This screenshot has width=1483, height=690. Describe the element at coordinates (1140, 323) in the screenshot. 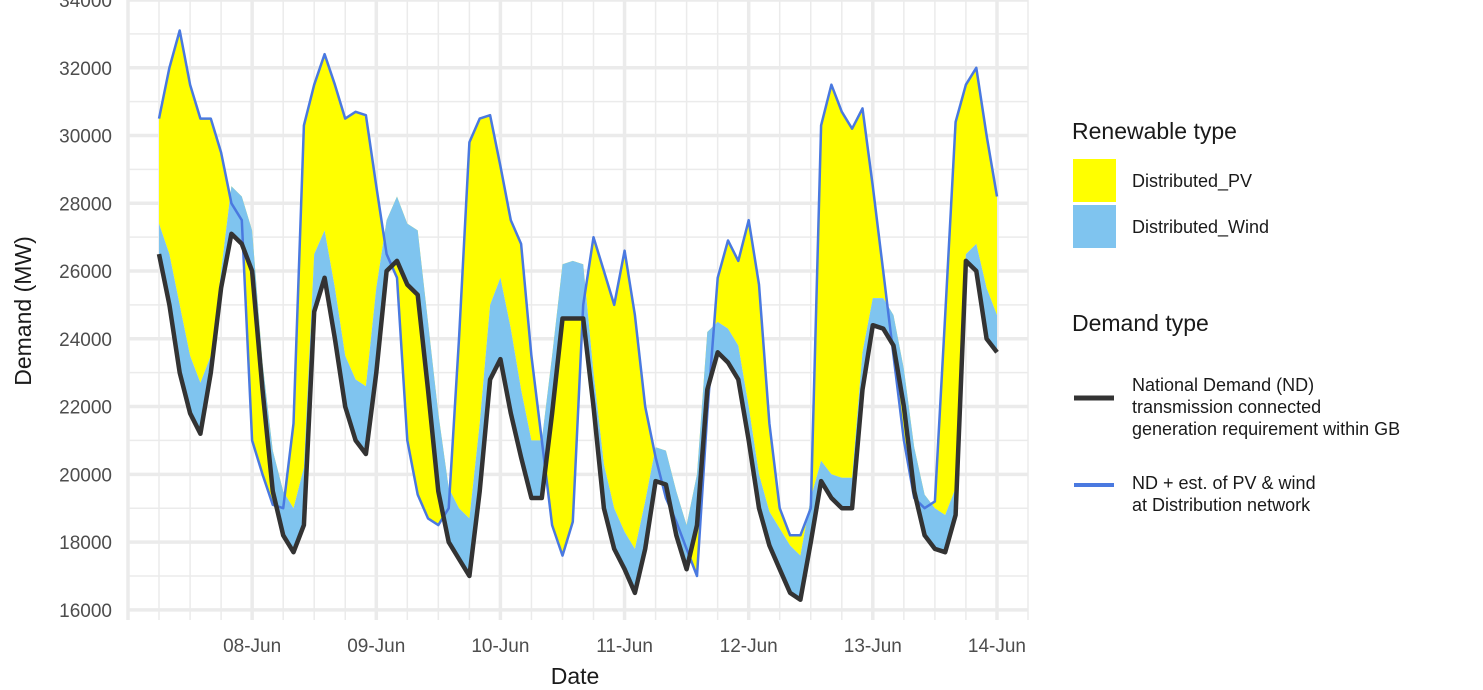

I see `legend-title-demand: Demand type` at that location.